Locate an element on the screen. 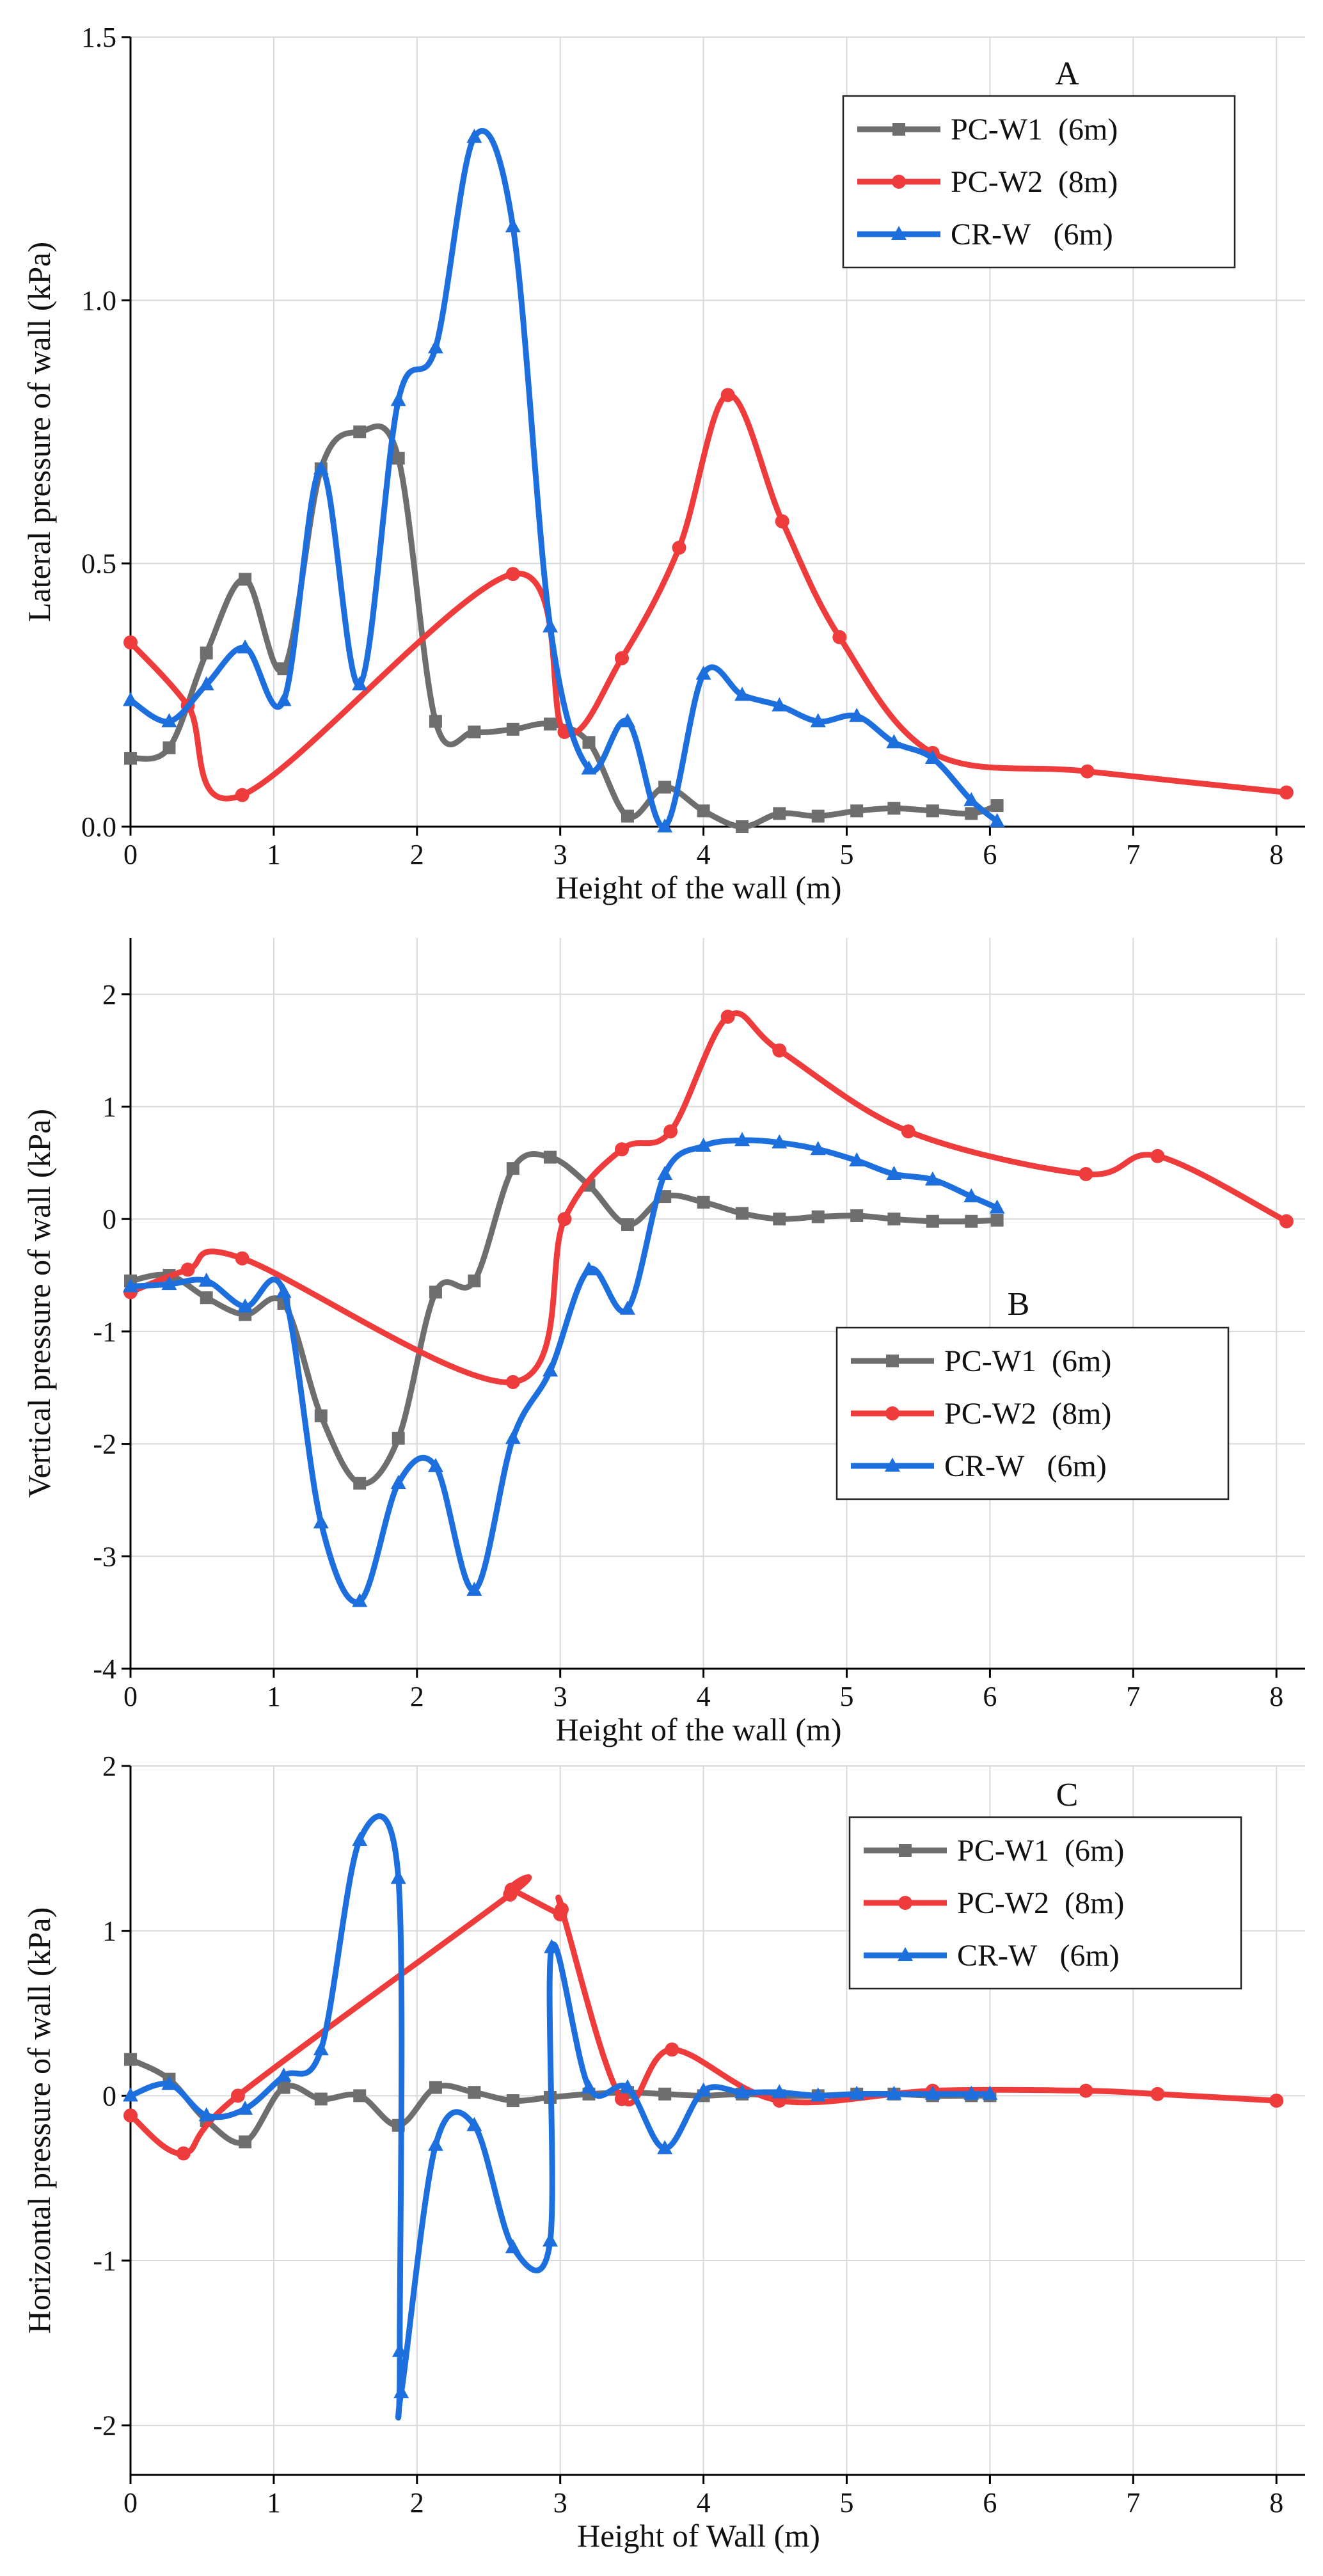 This screenshot has height=2576, width=1323. y-tick-label: -3 is located at coordinates (104, 1557).